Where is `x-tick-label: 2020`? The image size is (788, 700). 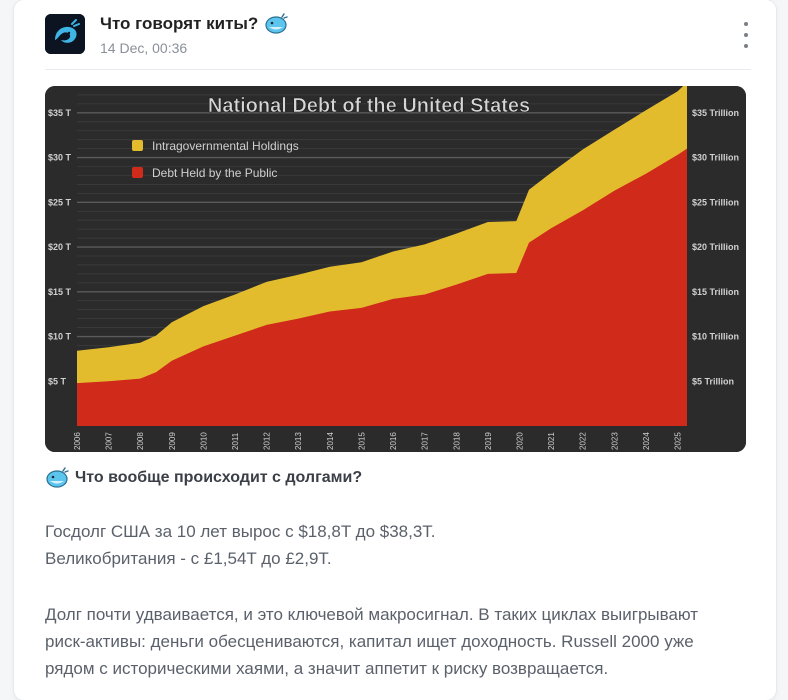 x-tick-label: 2020 is located at coordinates (519, 441).